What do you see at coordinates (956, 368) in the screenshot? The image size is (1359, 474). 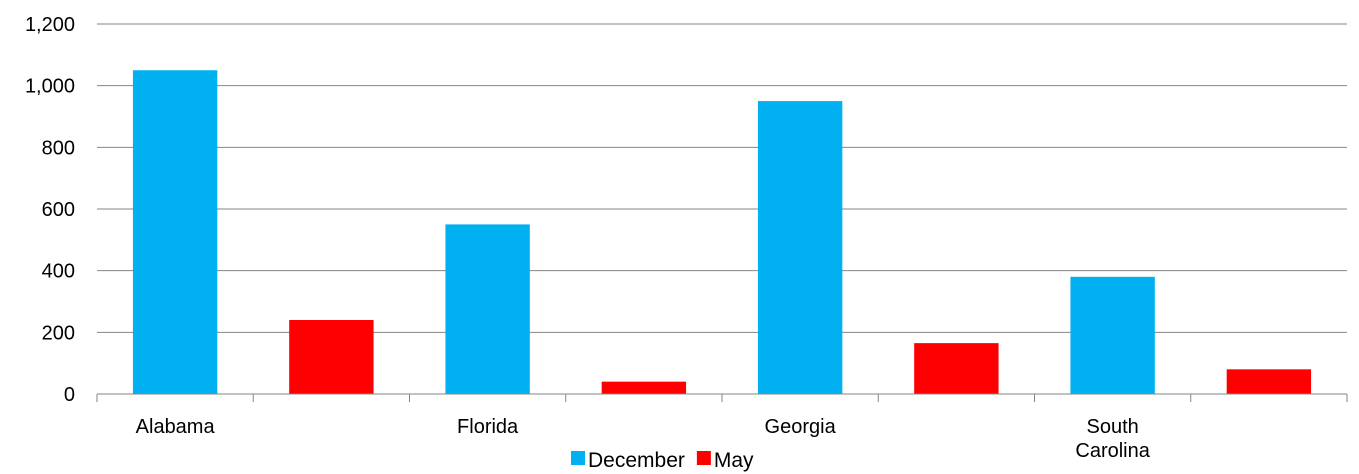 I see `bar-may-georgia` at bounding box center [956, 368].